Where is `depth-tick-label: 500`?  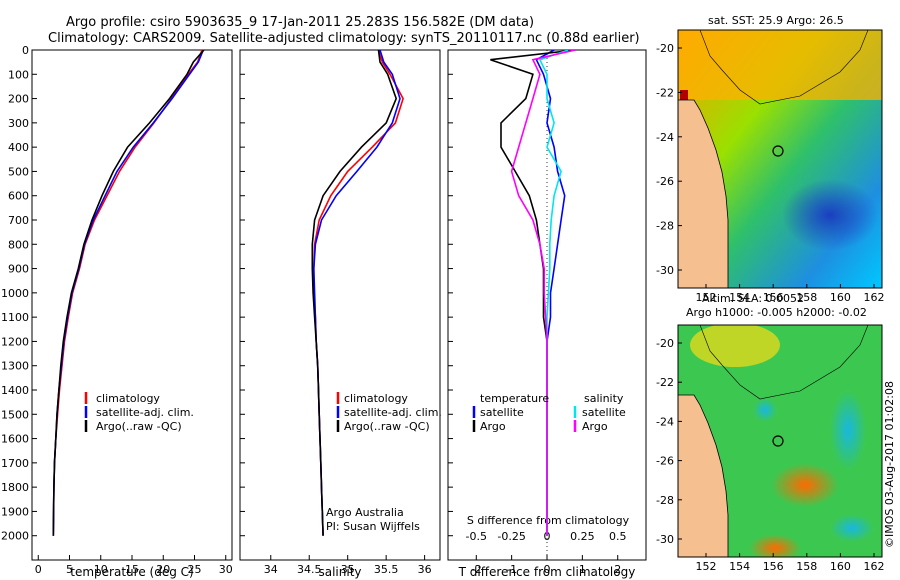 depth-tick-label: 500 is located at coordinates (18, 171).